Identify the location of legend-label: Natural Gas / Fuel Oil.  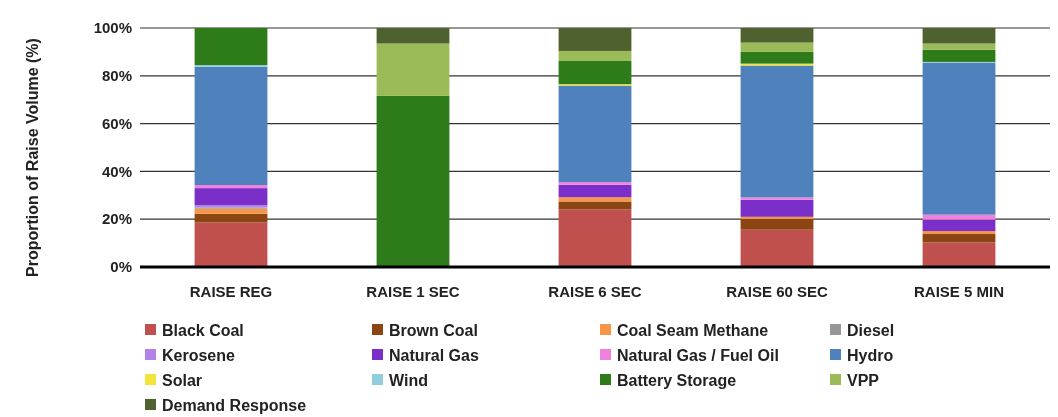
(698, 355).